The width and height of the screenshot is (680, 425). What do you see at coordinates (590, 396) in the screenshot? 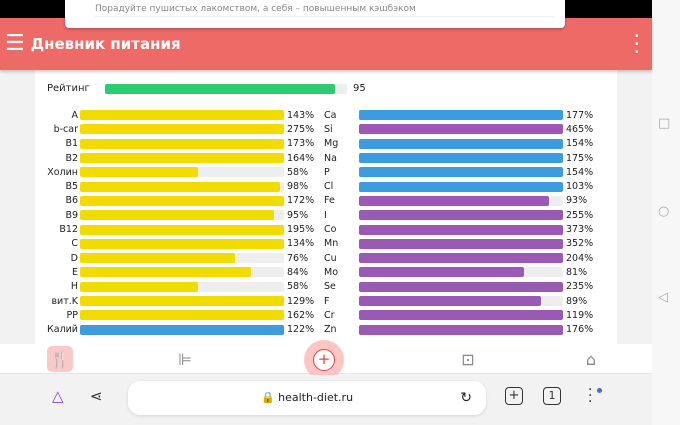
I see `browser-menu-icon: · · ·` at bounding box center [590, 396].